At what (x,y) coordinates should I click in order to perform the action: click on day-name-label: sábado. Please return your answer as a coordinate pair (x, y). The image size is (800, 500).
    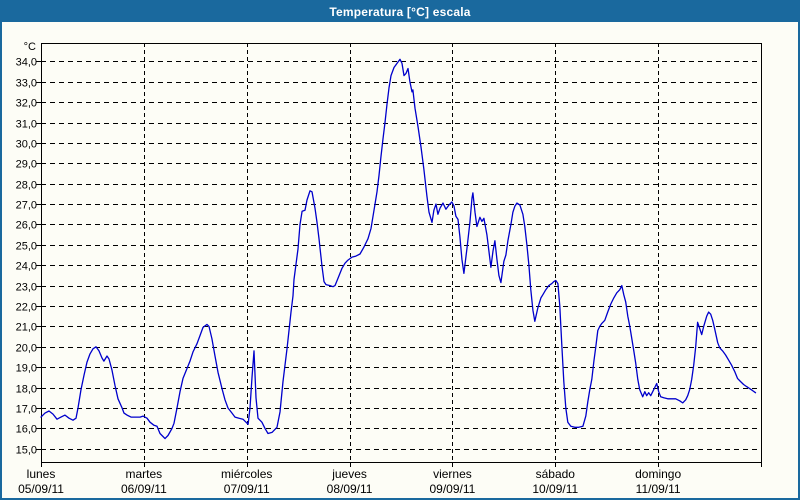
    Looking at the image, I should click on (556, 474).